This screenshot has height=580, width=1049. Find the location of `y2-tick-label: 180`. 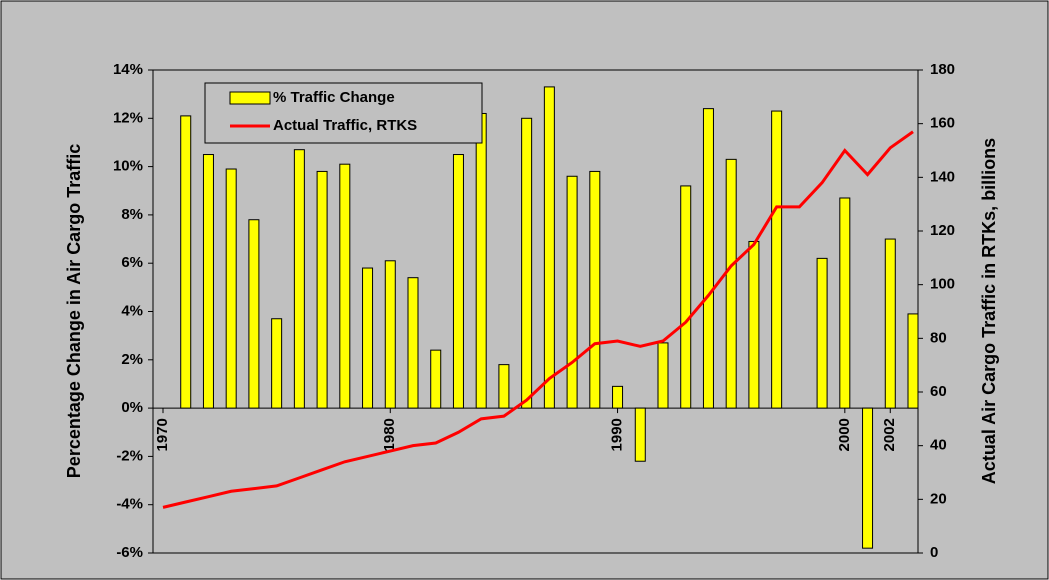

y2-tick-label: 180 is located at coordinates (942, 69).